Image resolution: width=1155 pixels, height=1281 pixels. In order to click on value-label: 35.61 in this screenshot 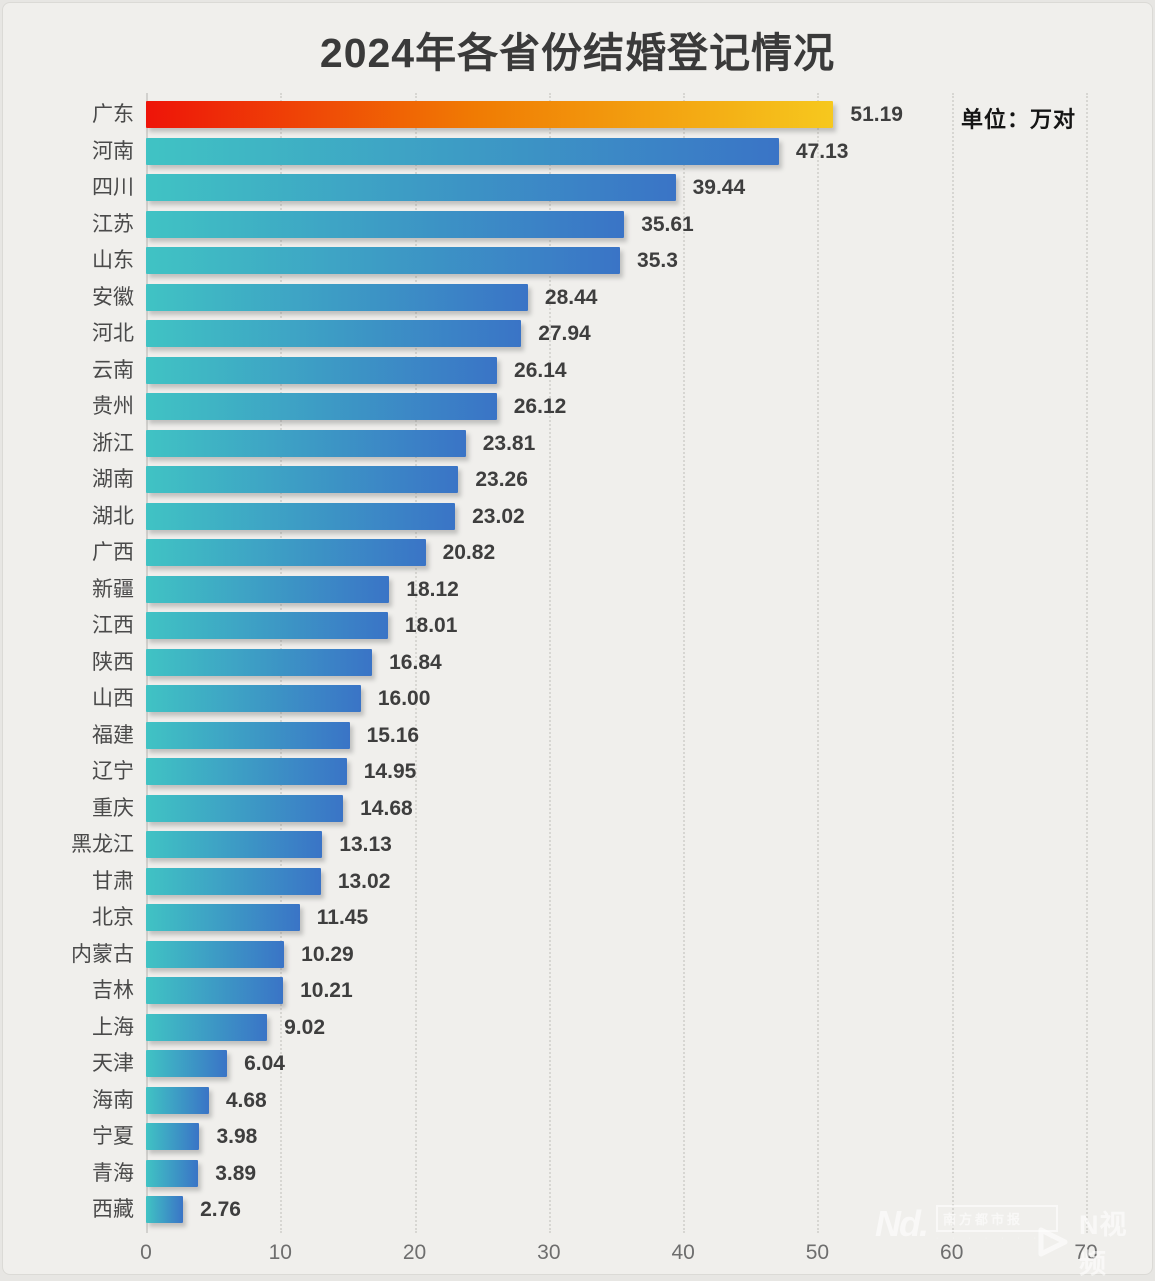, I will do `click(667, 224)`.